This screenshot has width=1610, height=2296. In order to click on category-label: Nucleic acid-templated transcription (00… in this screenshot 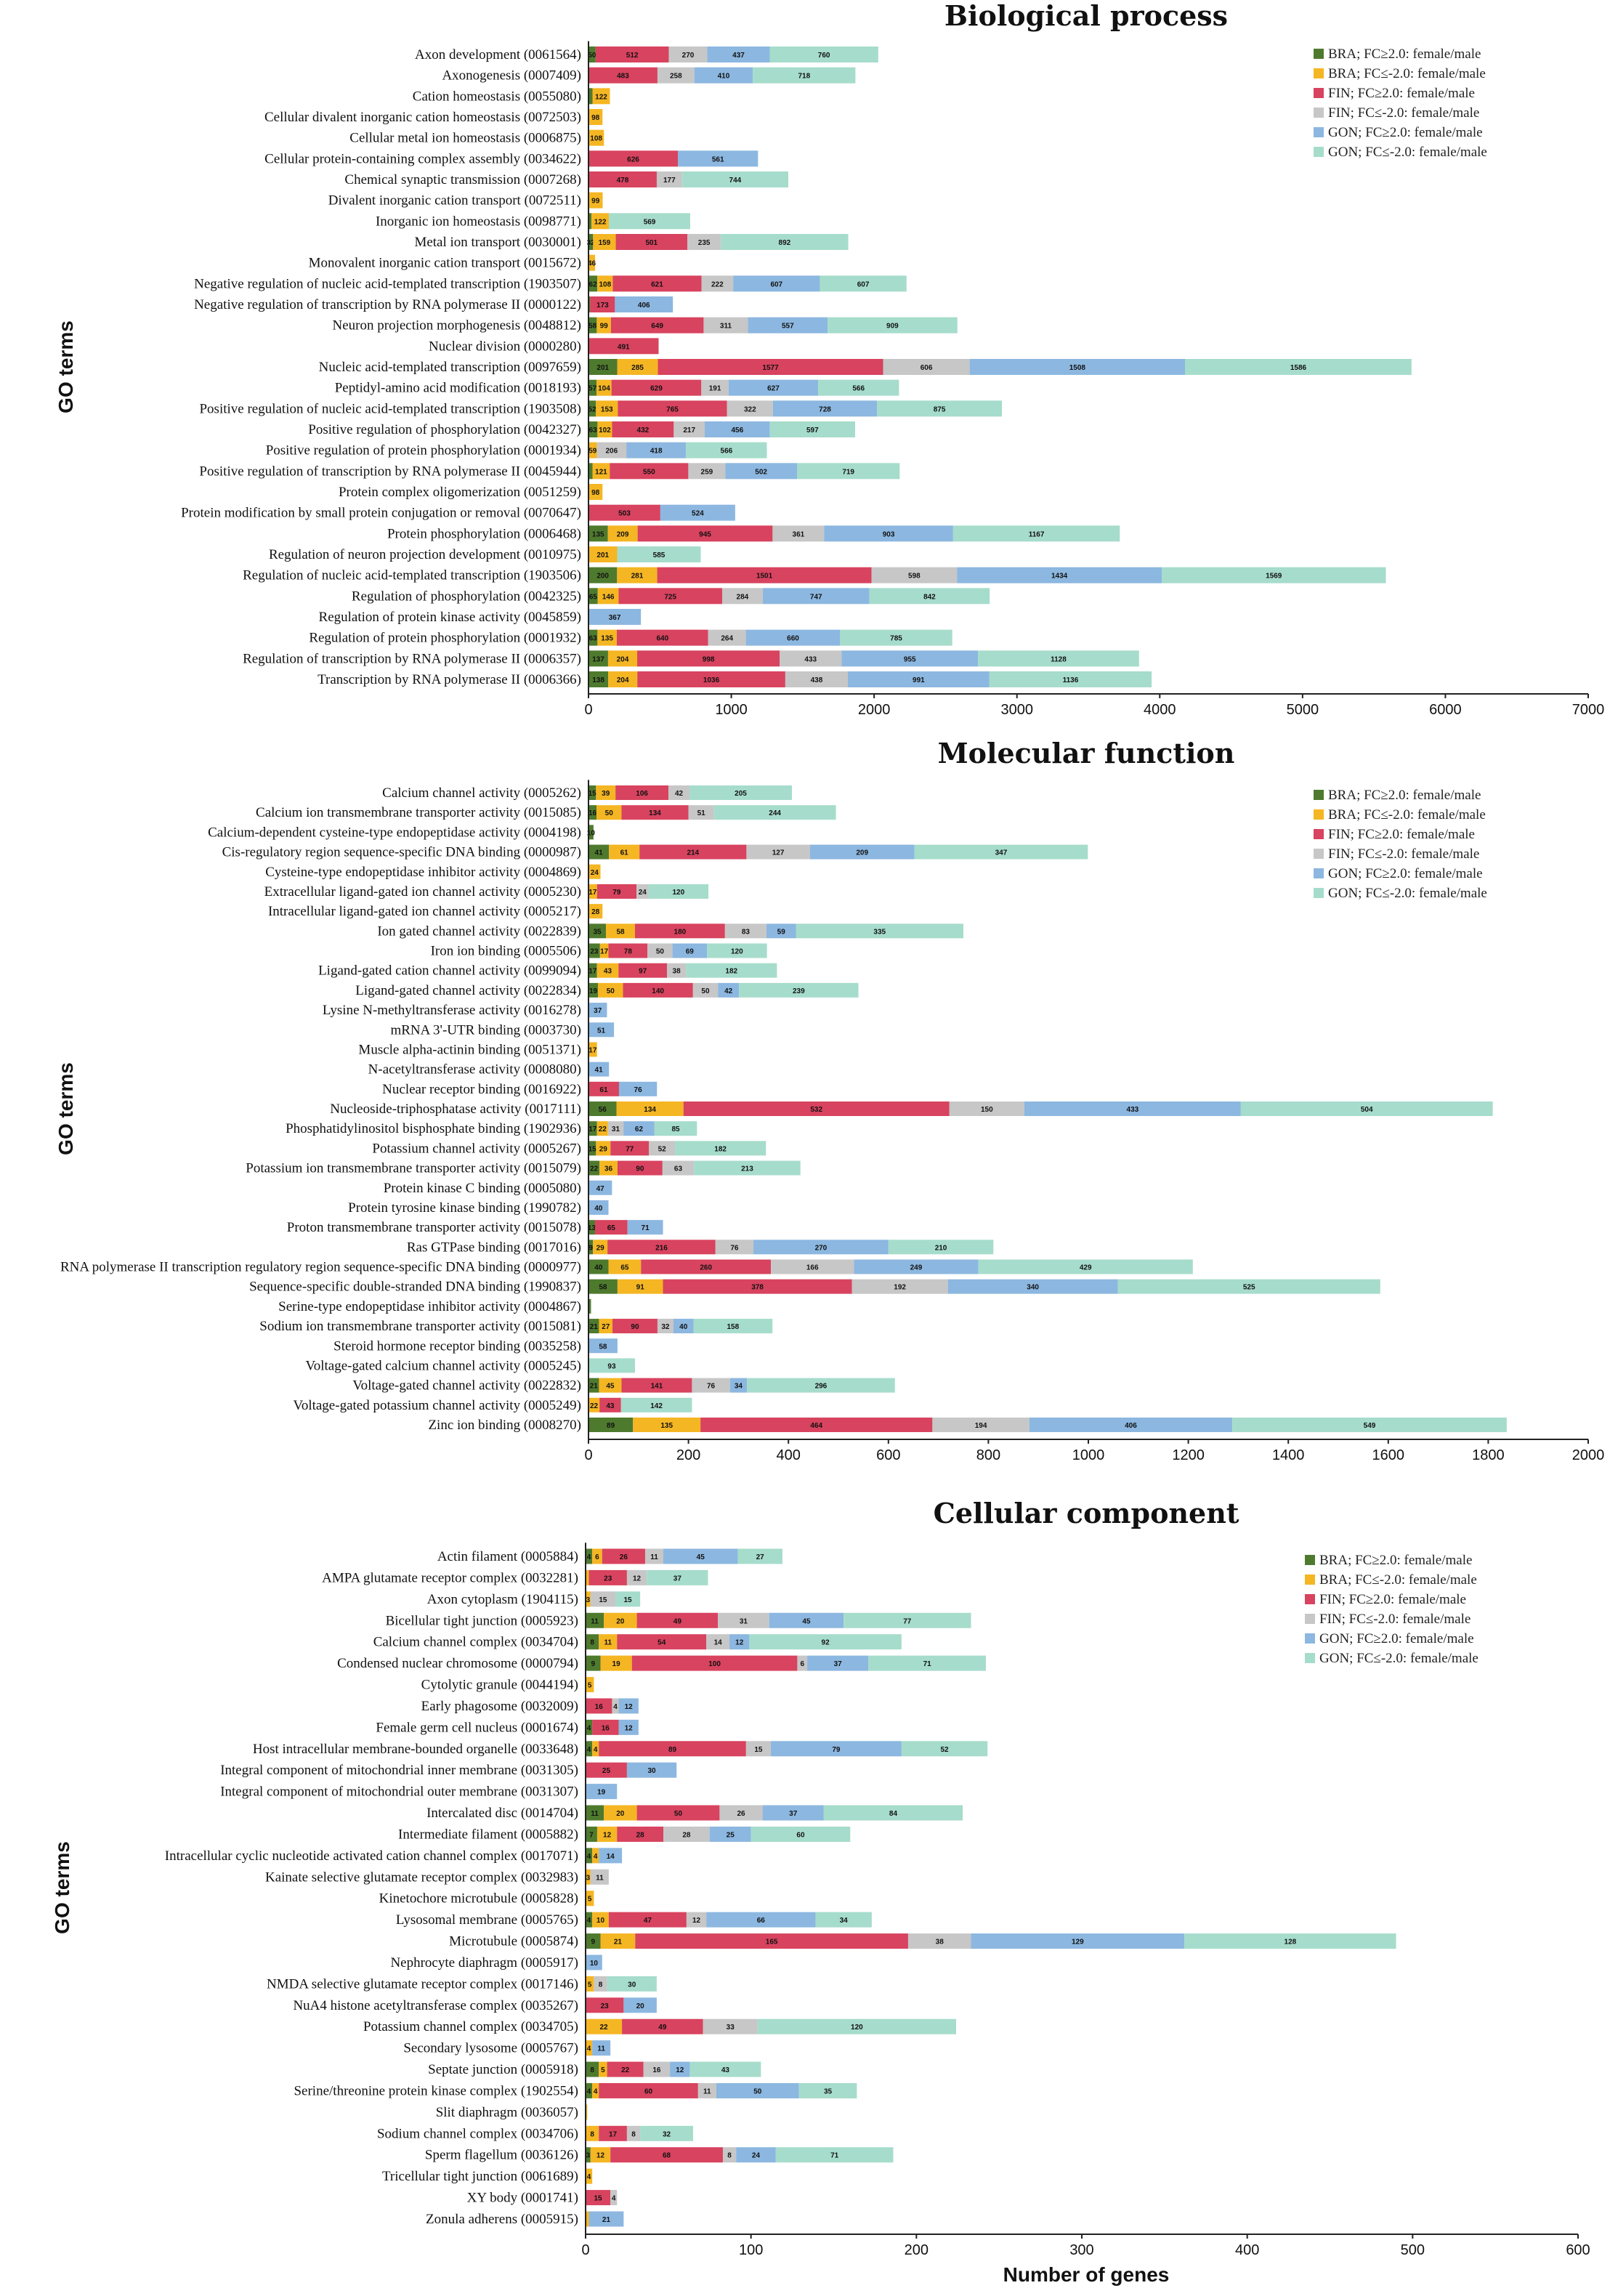, I will do `click(450, 367)`.